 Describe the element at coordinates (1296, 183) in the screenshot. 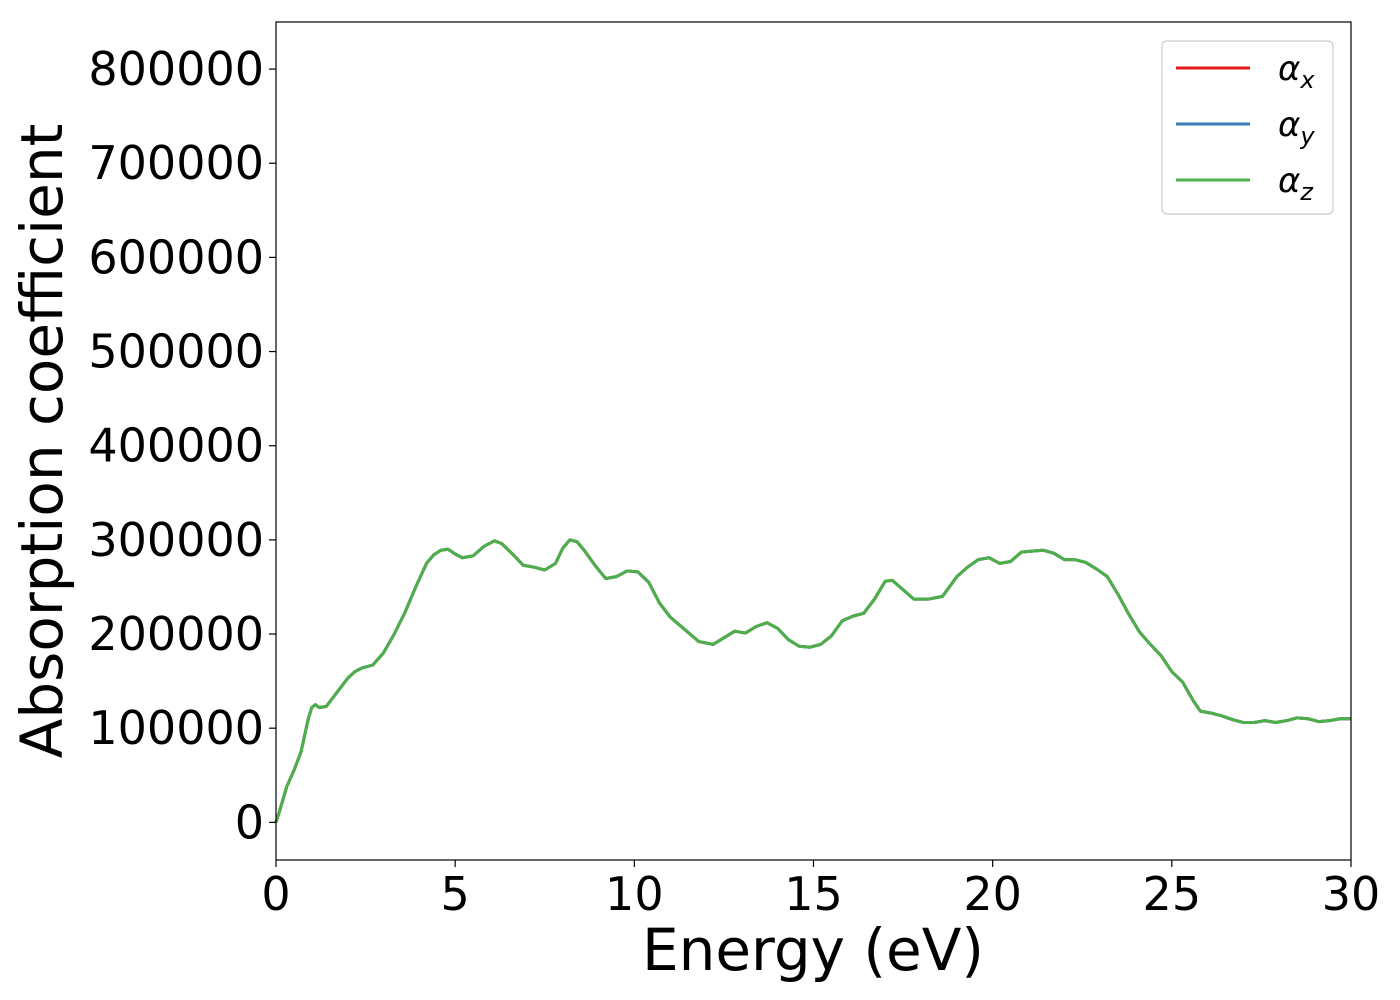

I see `legend-label-z: αz` at that location.